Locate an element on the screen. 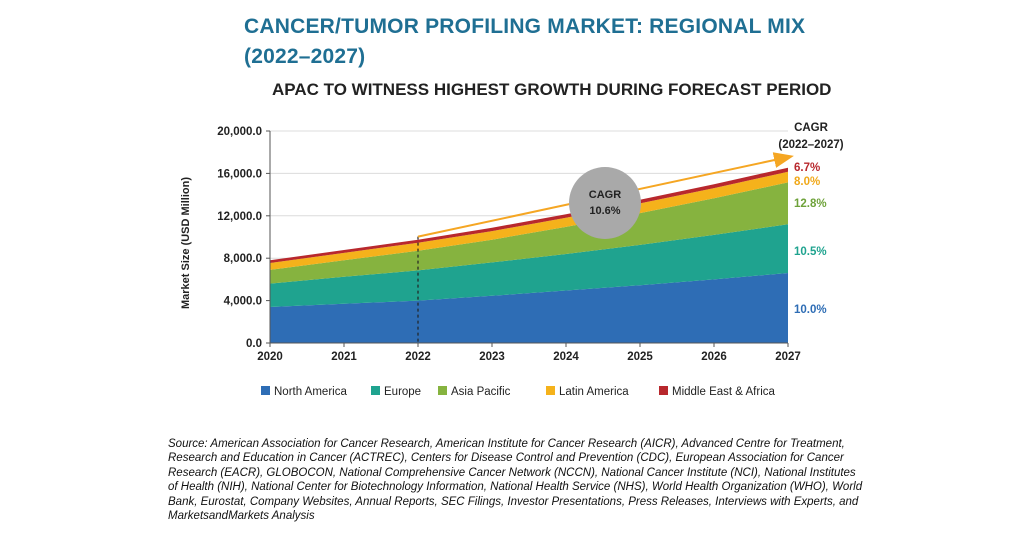 The image size is (1024, 536). x-axis: 2020 2021 2022 2023 2024 2025 2026 2027 is located at coordinates (529, 352).